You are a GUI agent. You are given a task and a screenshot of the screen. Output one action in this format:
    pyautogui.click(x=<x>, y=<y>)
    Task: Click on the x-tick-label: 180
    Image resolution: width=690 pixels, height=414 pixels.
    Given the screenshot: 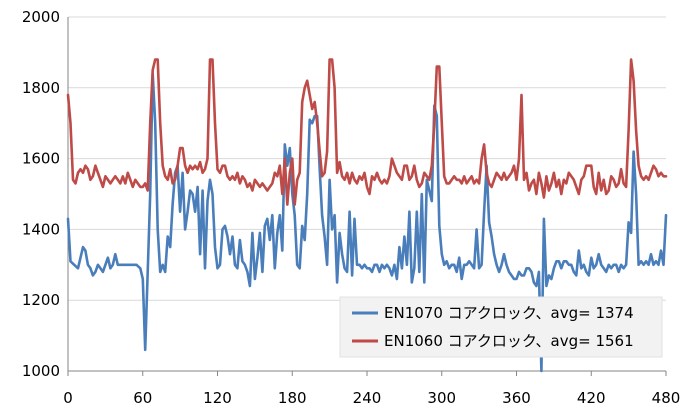 What is the action you would take?
    pyautogui.click(x=292, y=398)
    